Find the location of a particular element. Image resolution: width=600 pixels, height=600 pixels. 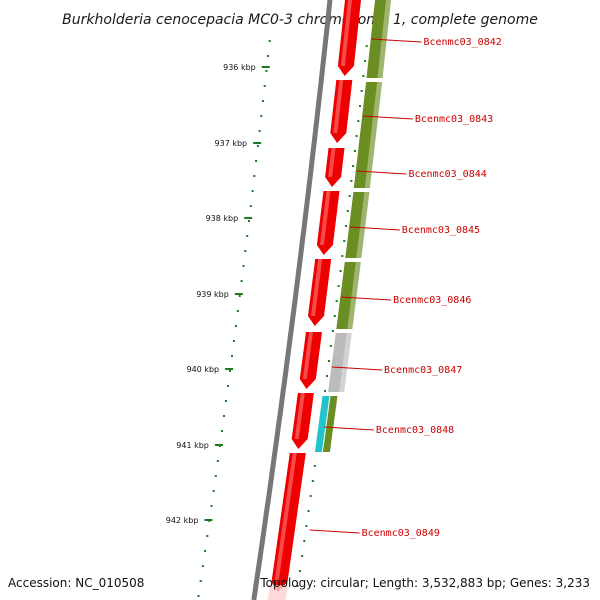

tick-label: 936 kbp is located at coordinates (239, 67).